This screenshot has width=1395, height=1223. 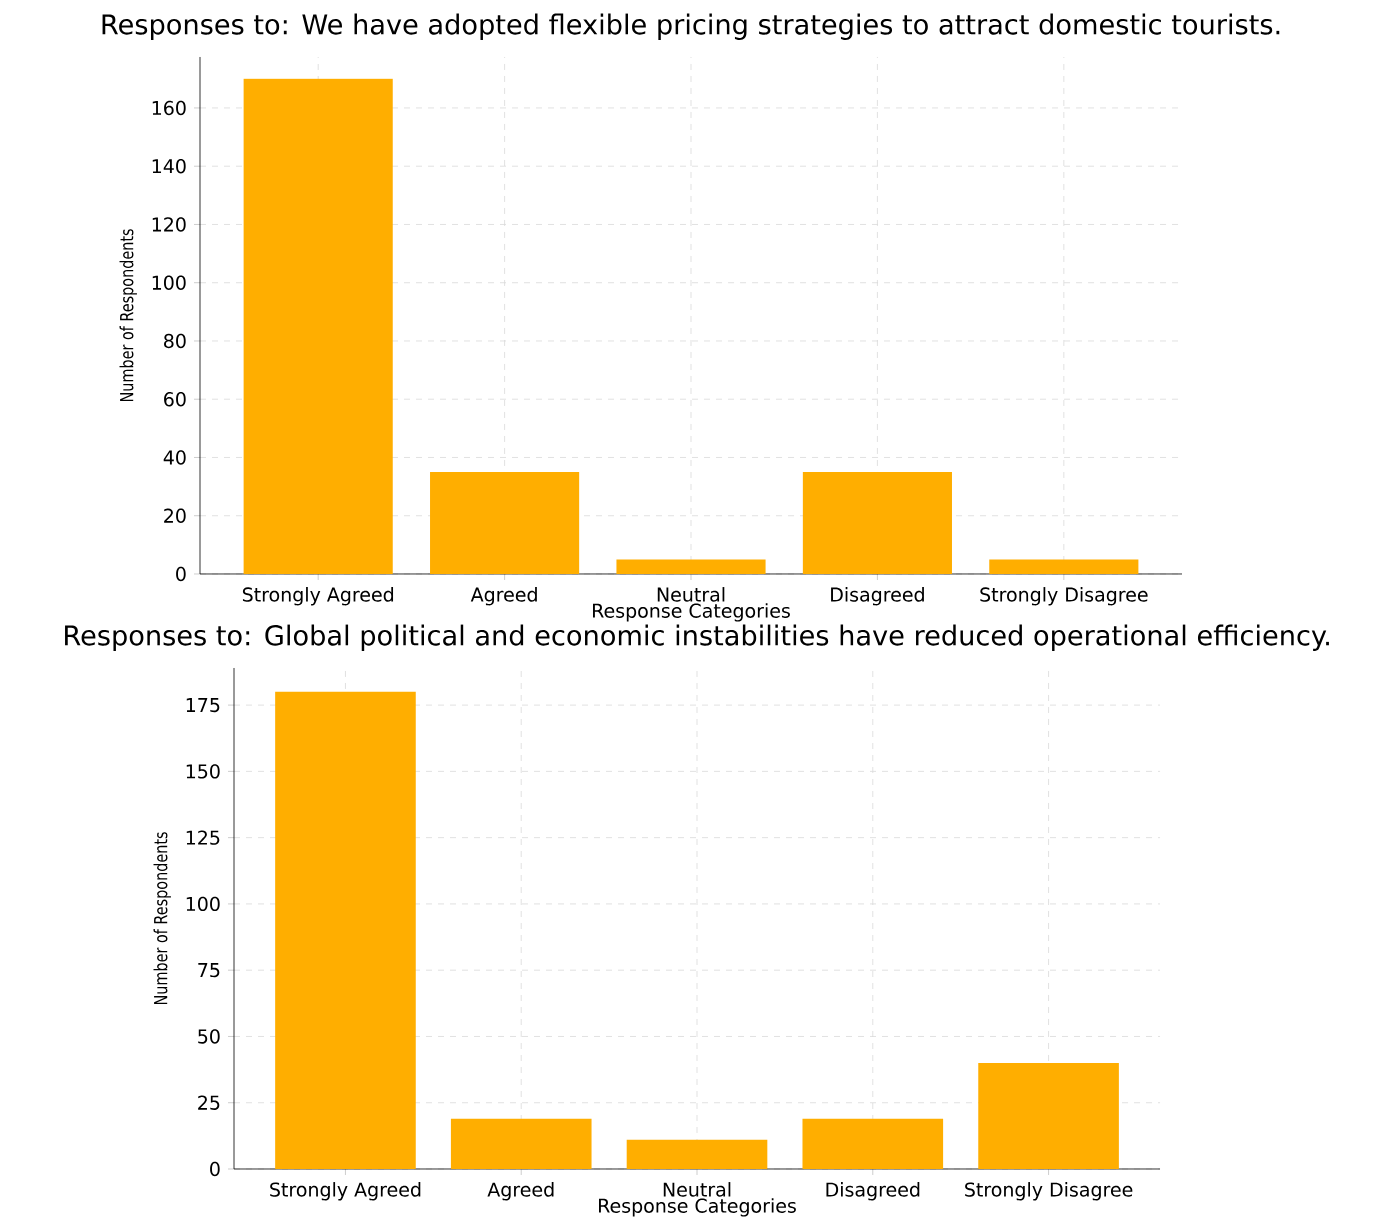 What do you see at coordinates (209, 1102) in the screenshot?
I see `y-tick-label: 25` at bounding box center [209, 1102].